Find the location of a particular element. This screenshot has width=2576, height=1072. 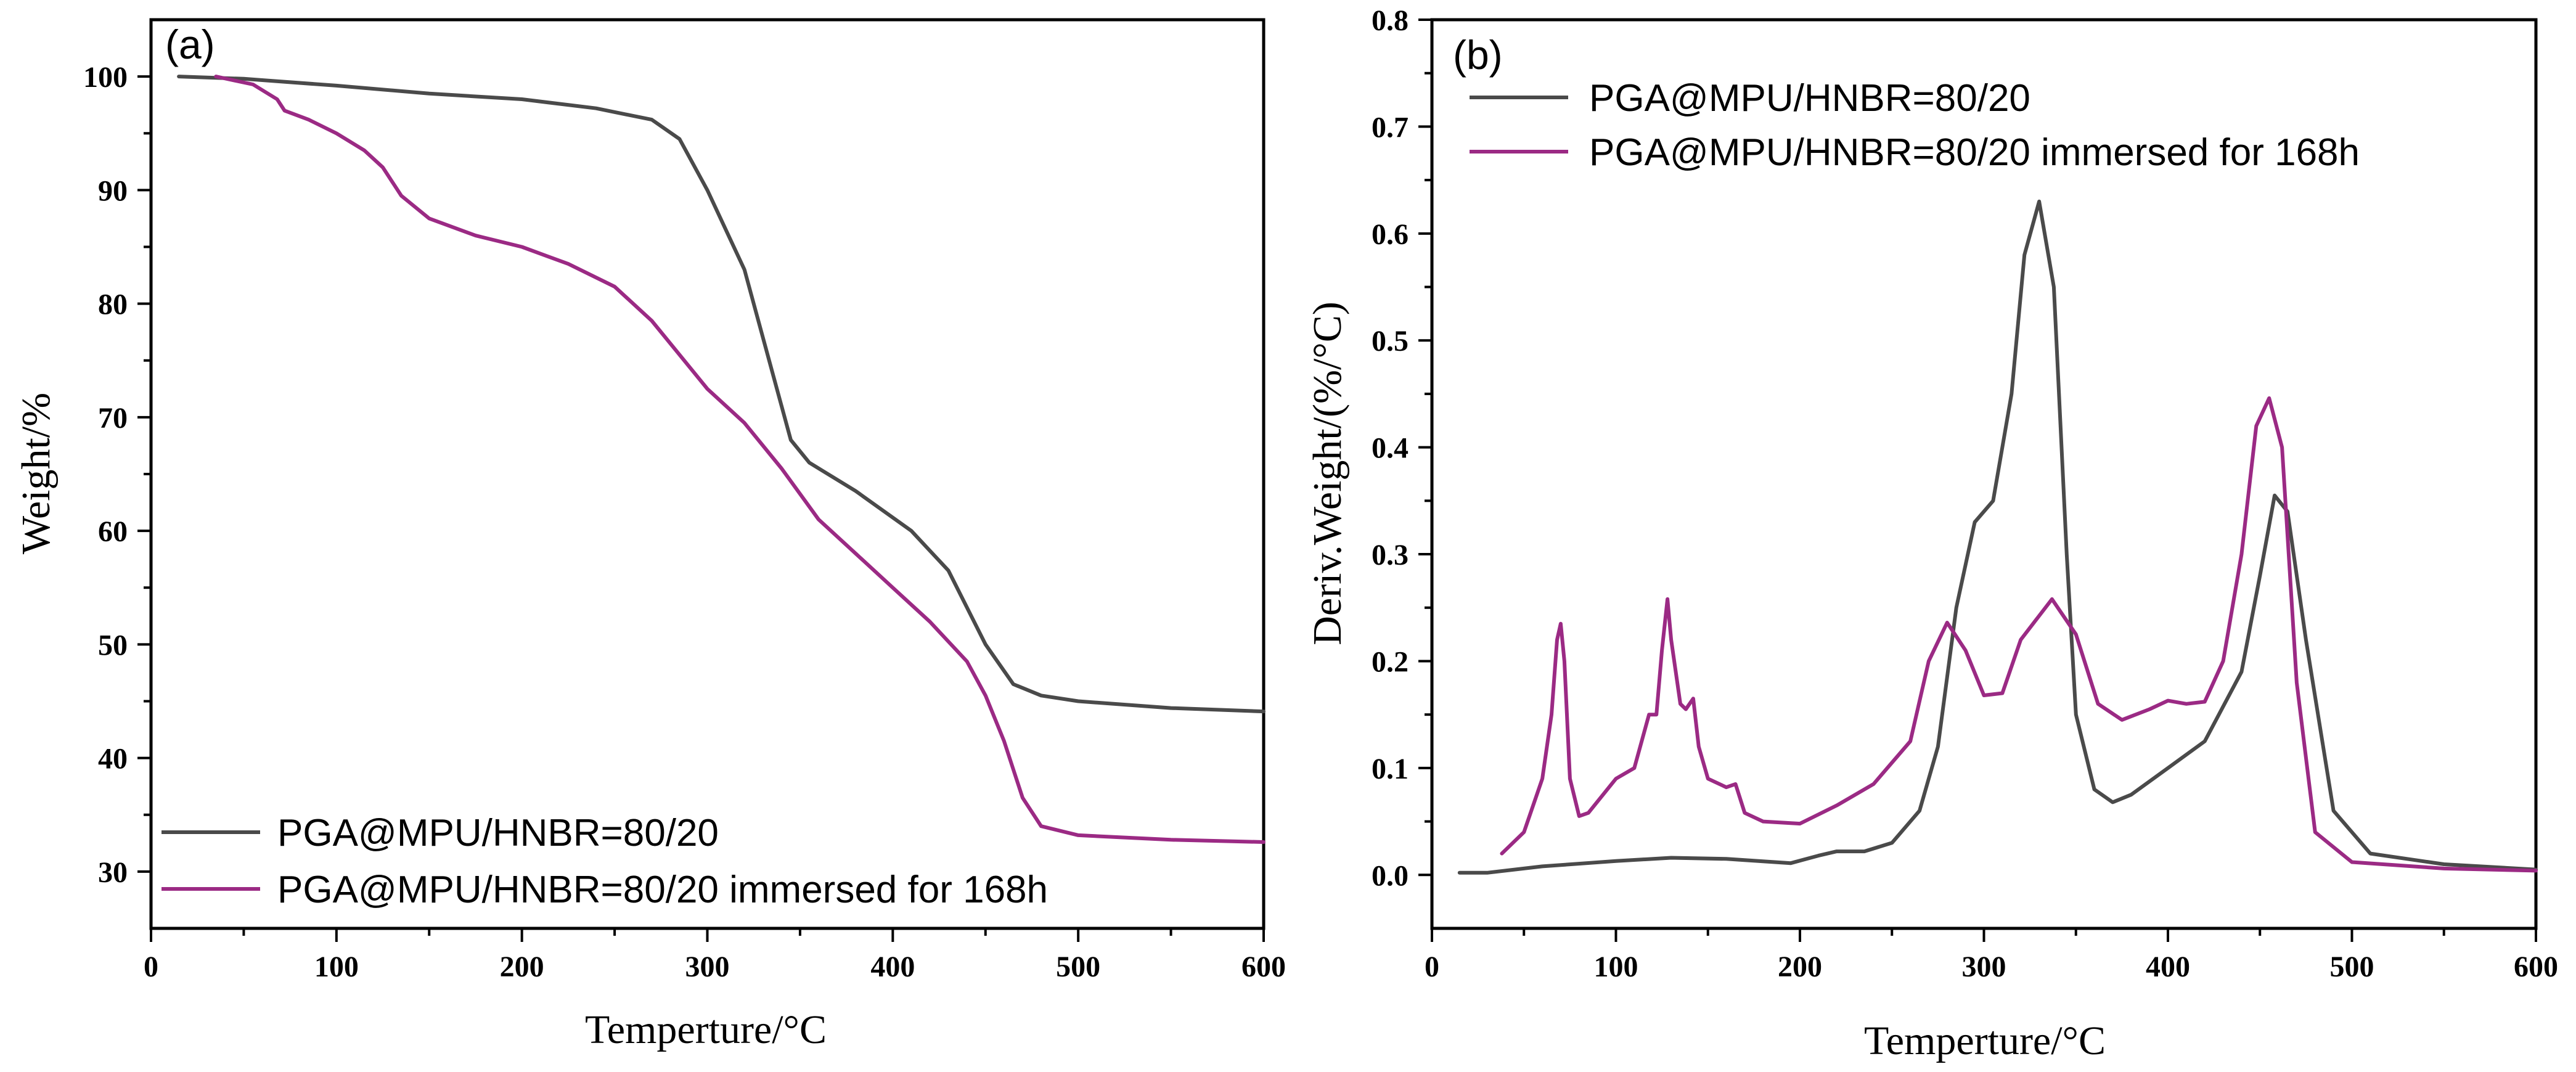

y-tick-label: 0.8 is located at coordinates (1390, 20).